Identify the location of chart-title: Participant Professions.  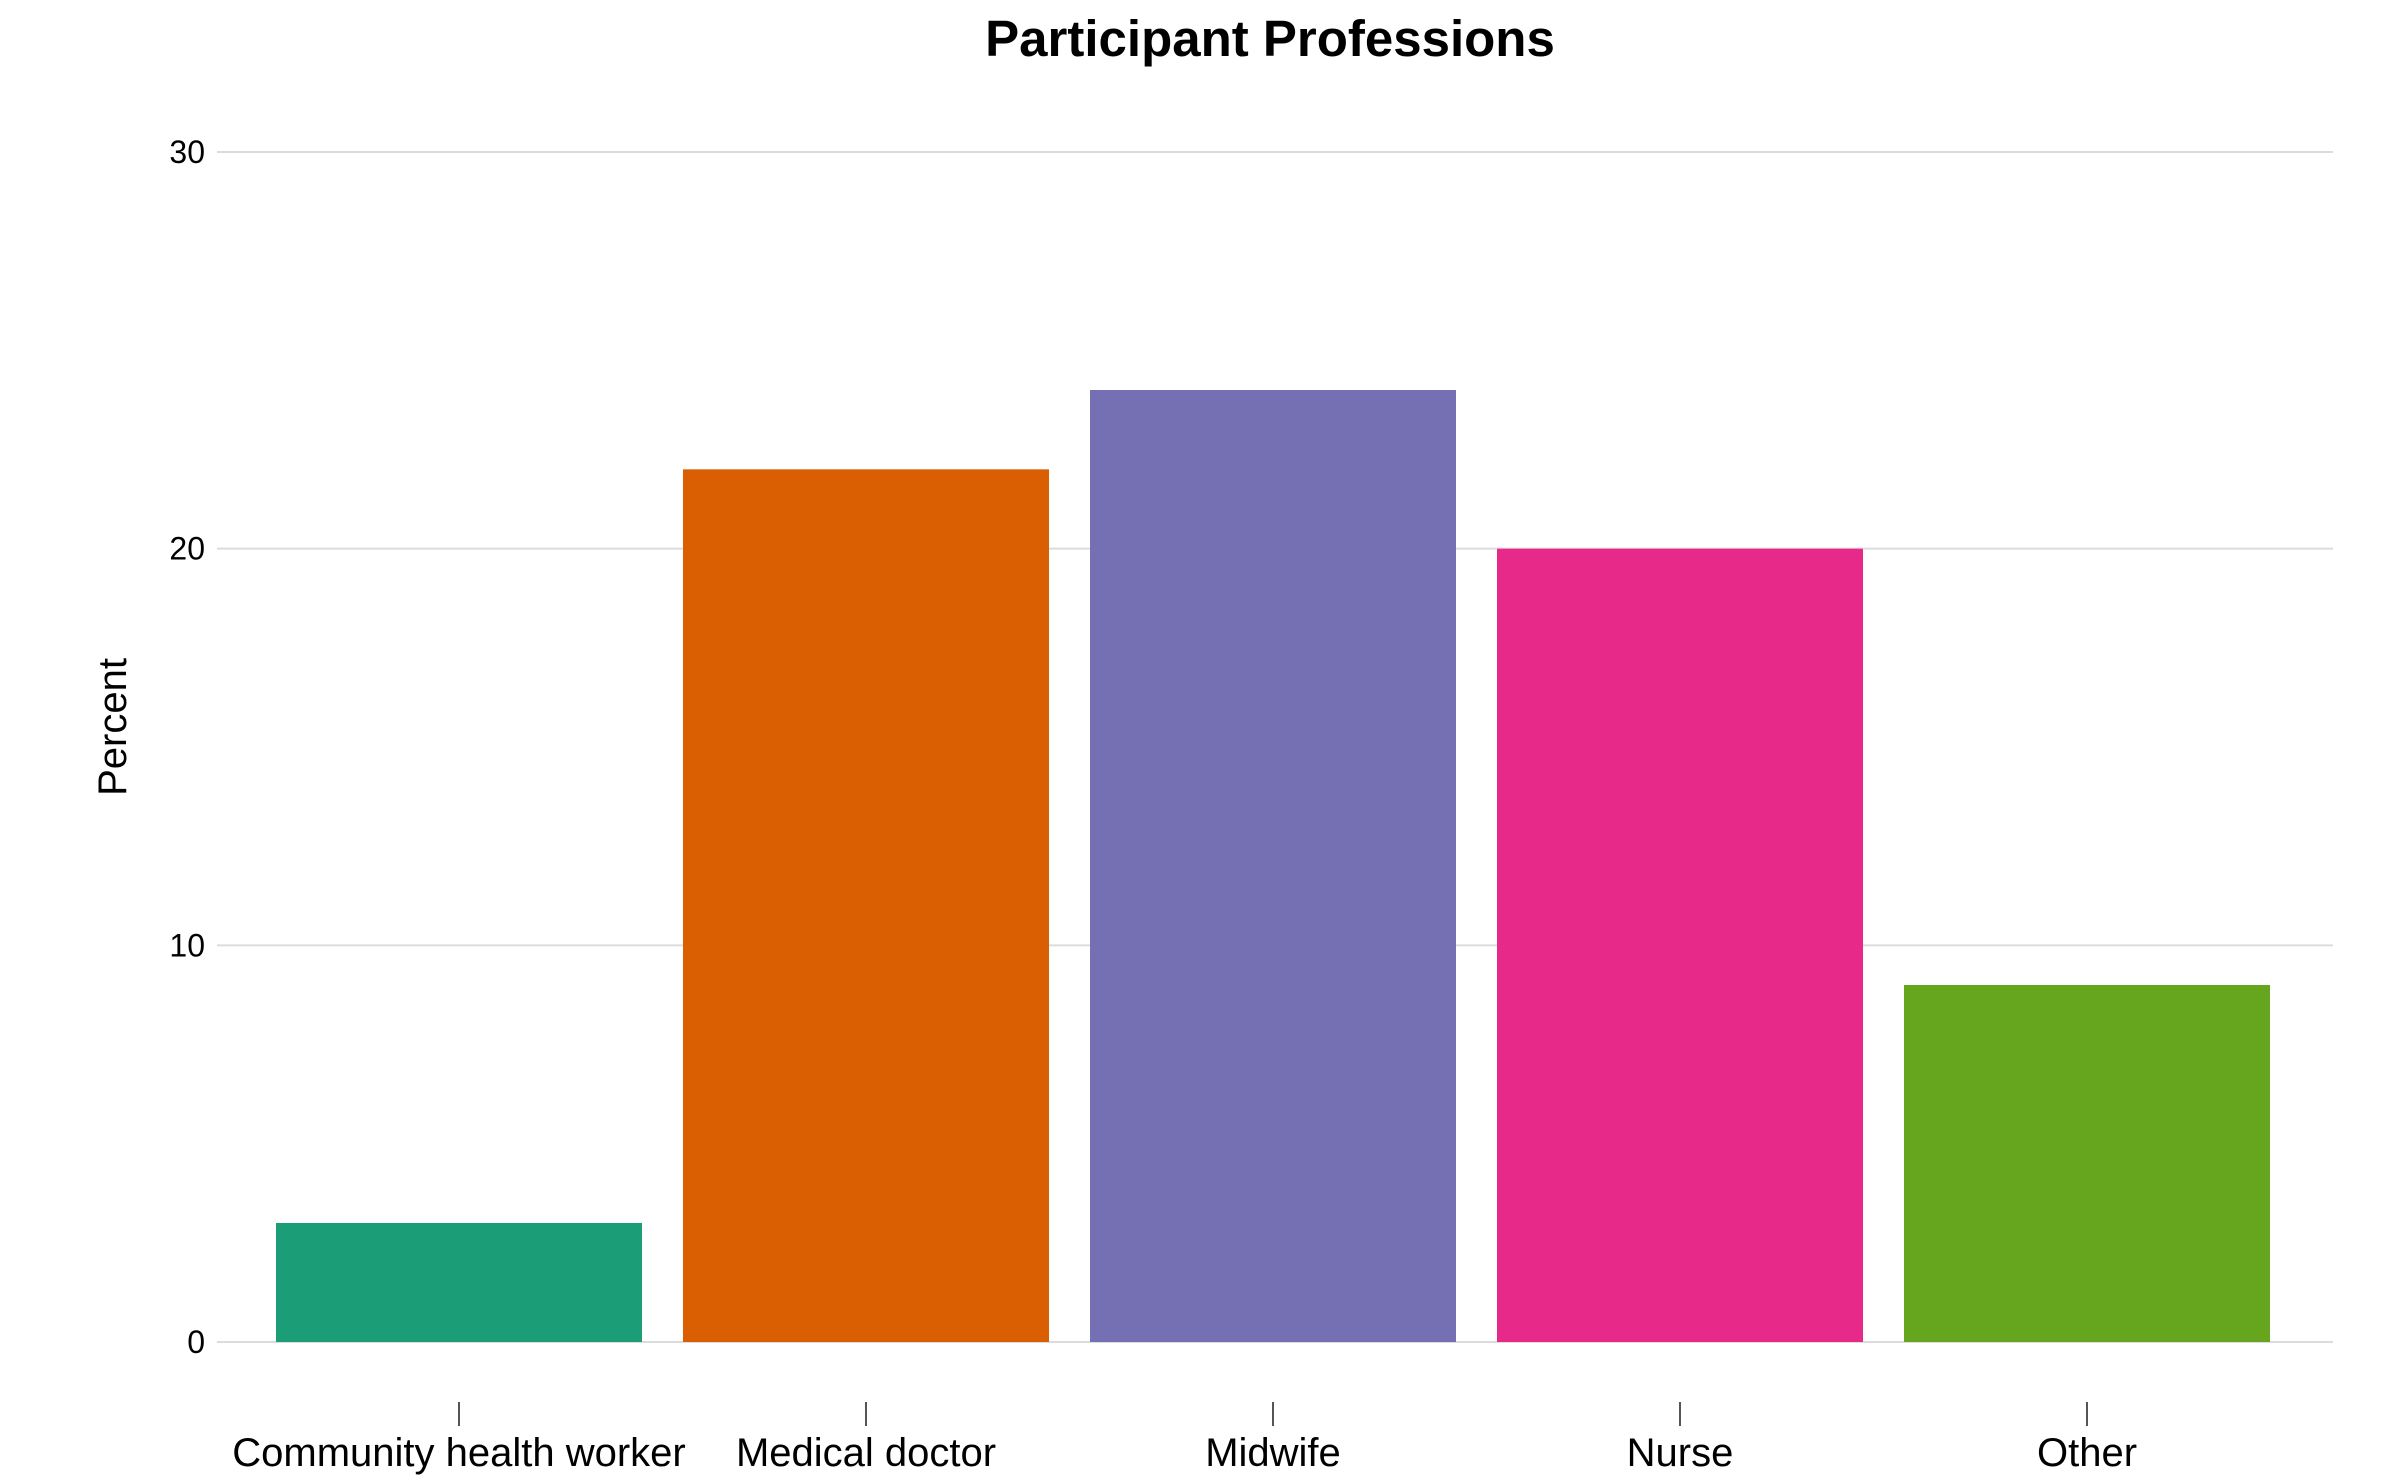
(1270, 38).